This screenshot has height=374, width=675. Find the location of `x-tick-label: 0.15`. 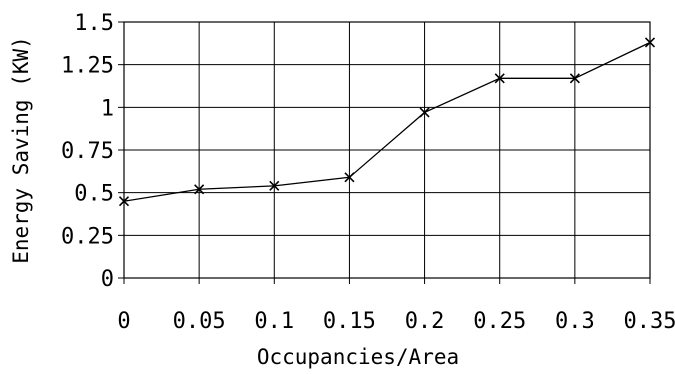

x-tick-label: 0.15 is located at coordinates (349, 321).